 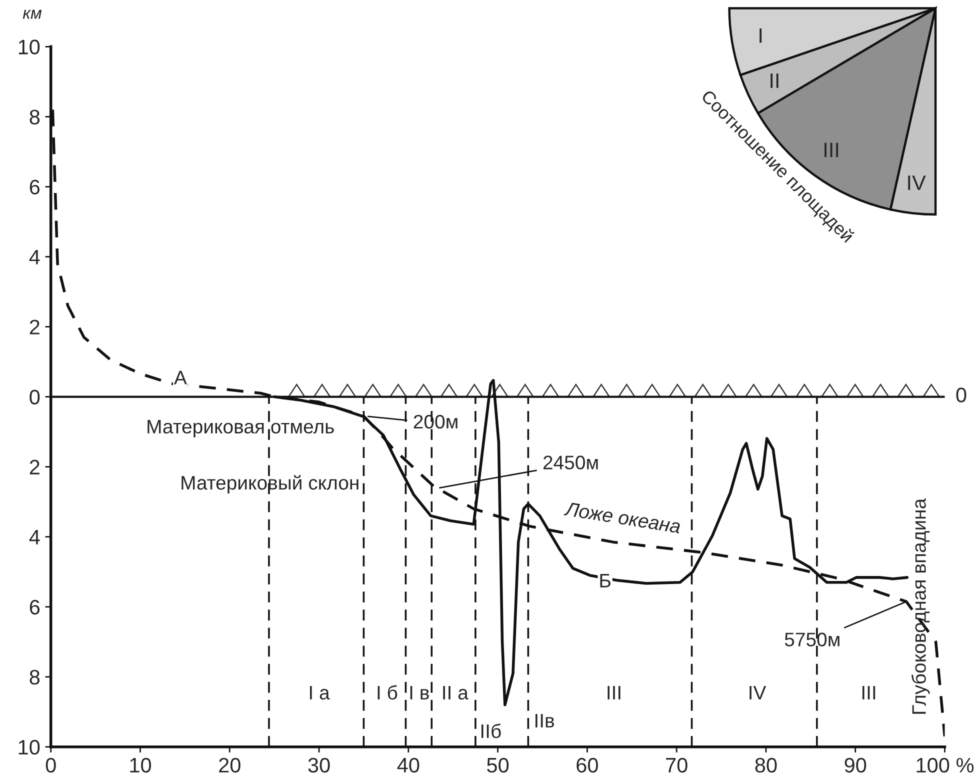 I want to click on annotation: Ложе океана, so click(x=622, y=518).